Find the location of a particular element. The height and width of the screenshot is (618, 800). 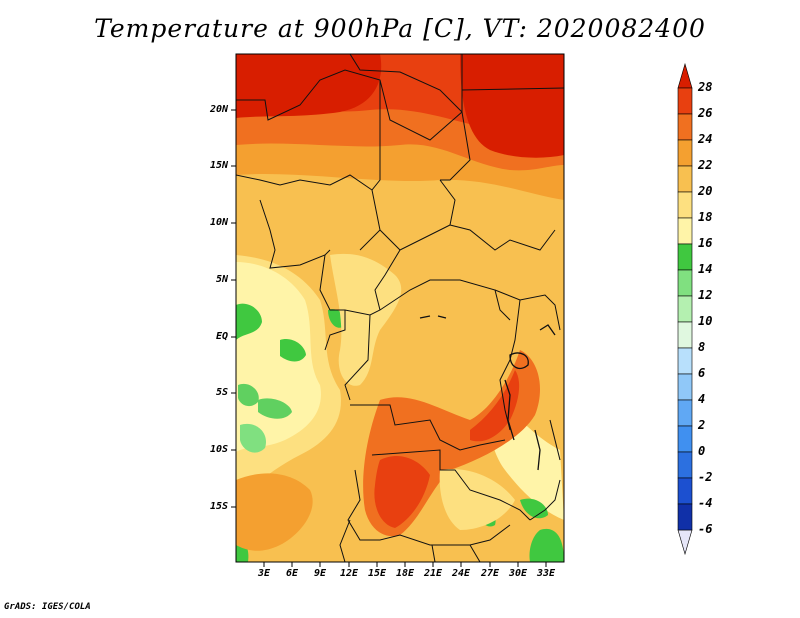

lon-ticks is located at coordinates (405, 564).